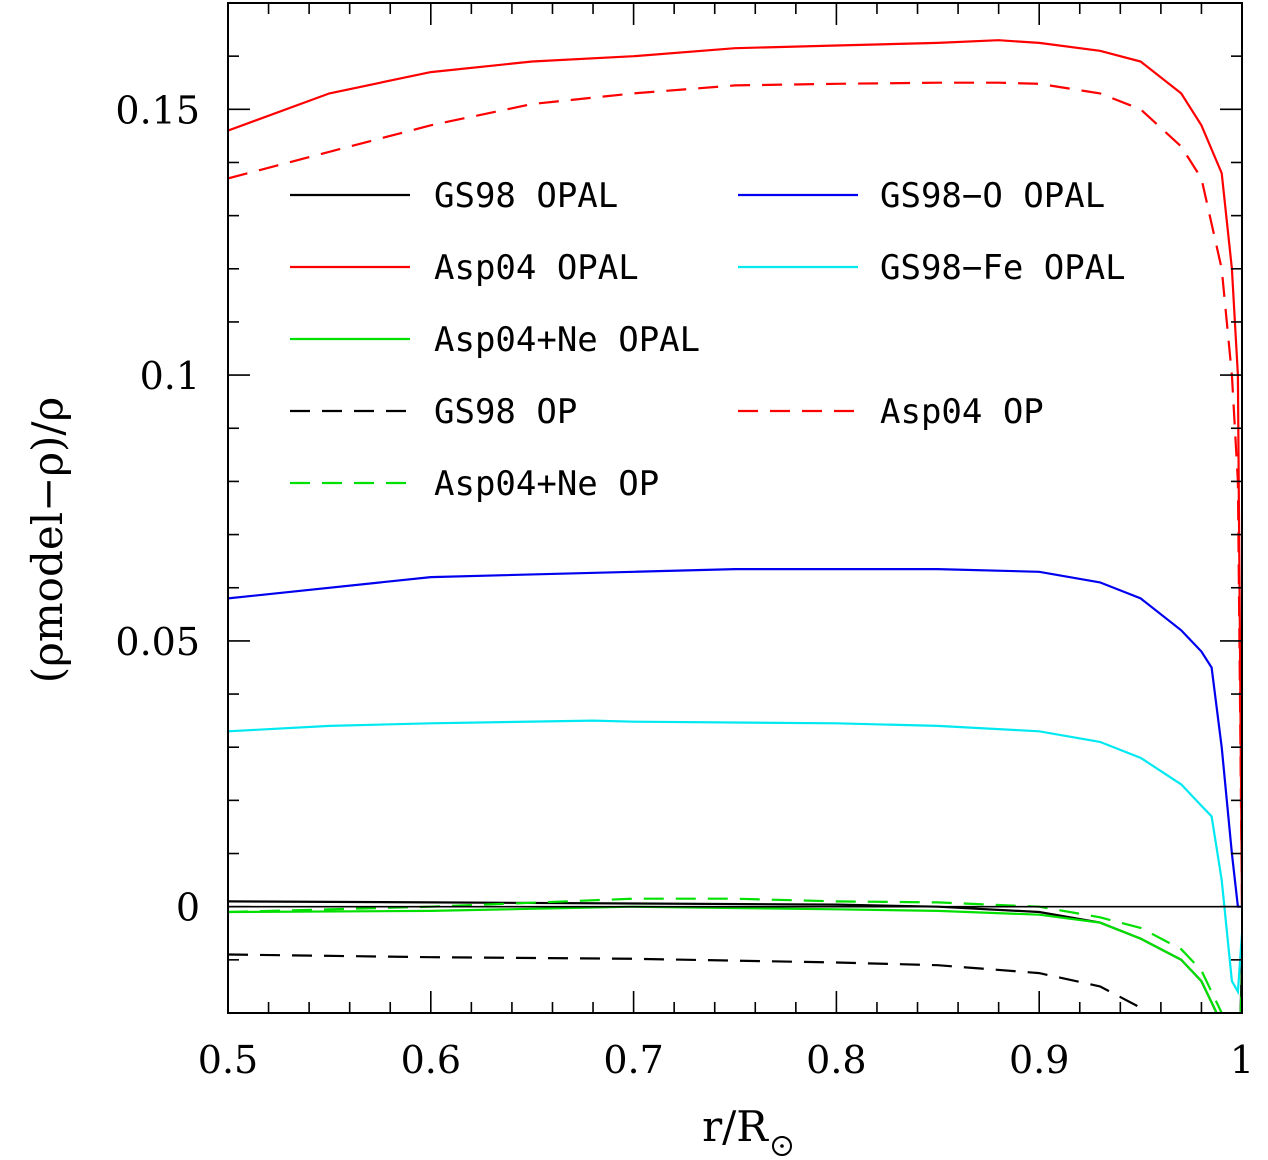 This screenshot has width=1268, height=1160. What do you see at coordinates (836, 1060) in the screenshot?
I see `x-tick-label: 0.8` at bounding box center [836, 1060].